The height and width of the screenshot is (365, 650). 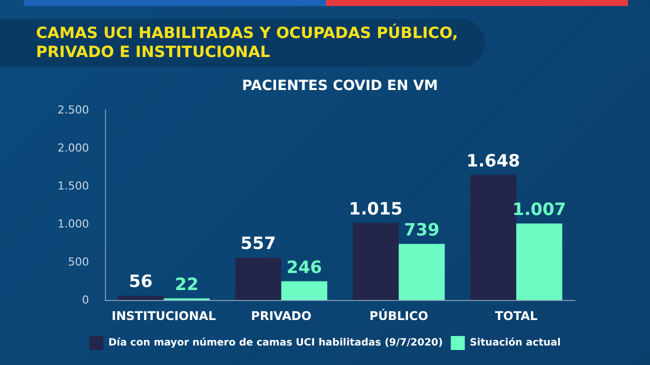 I want to click on y-tick-label: 0, so click(x=85, y=300).